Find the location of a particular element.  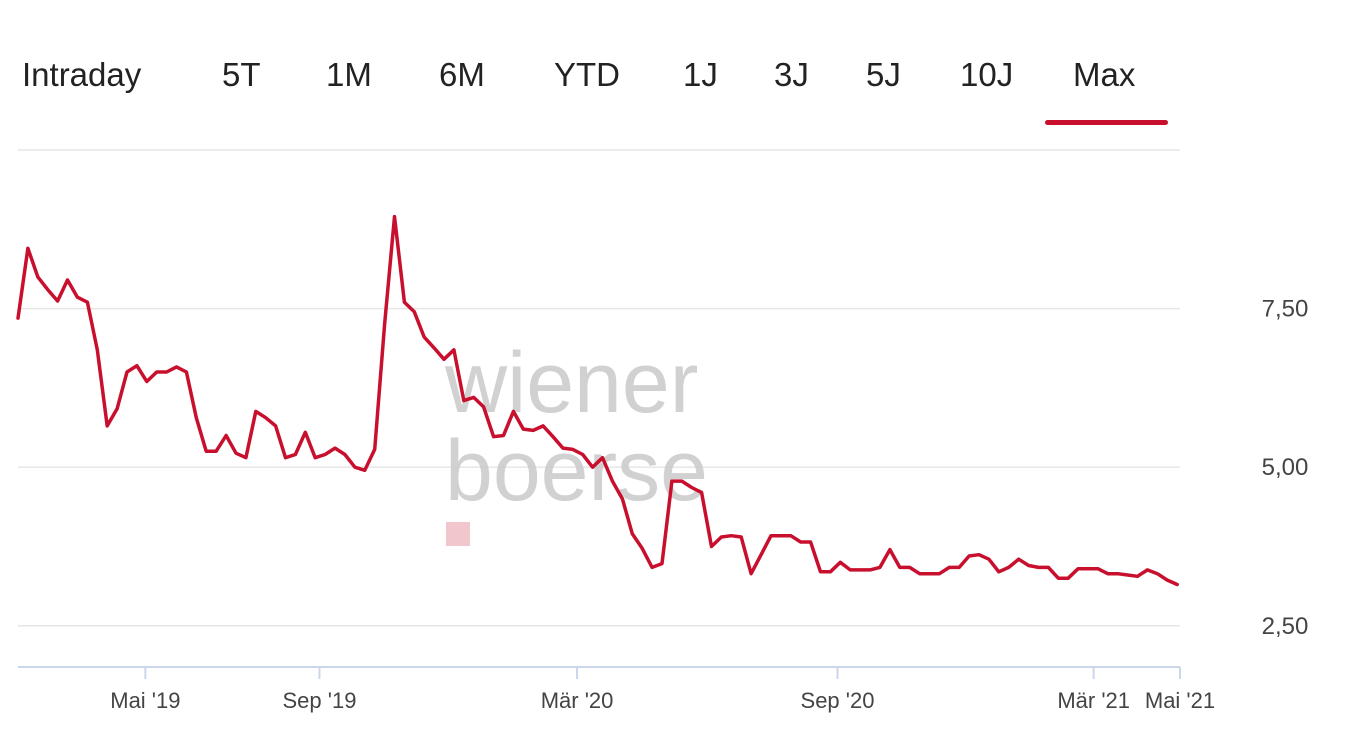

x-tick-label: Mai '21 is located at coordinates (1180, 700).